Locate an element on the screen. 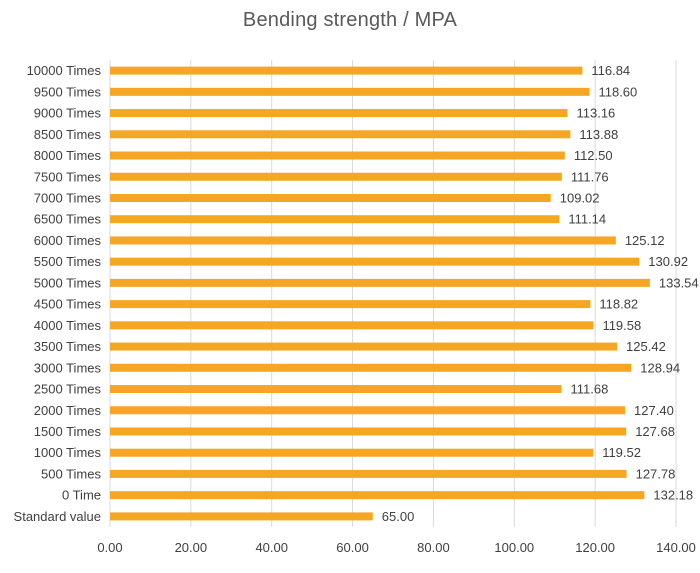 This screenshot has width=700, height=573. category-label: 500 Times is located at coordinates (71, 473).